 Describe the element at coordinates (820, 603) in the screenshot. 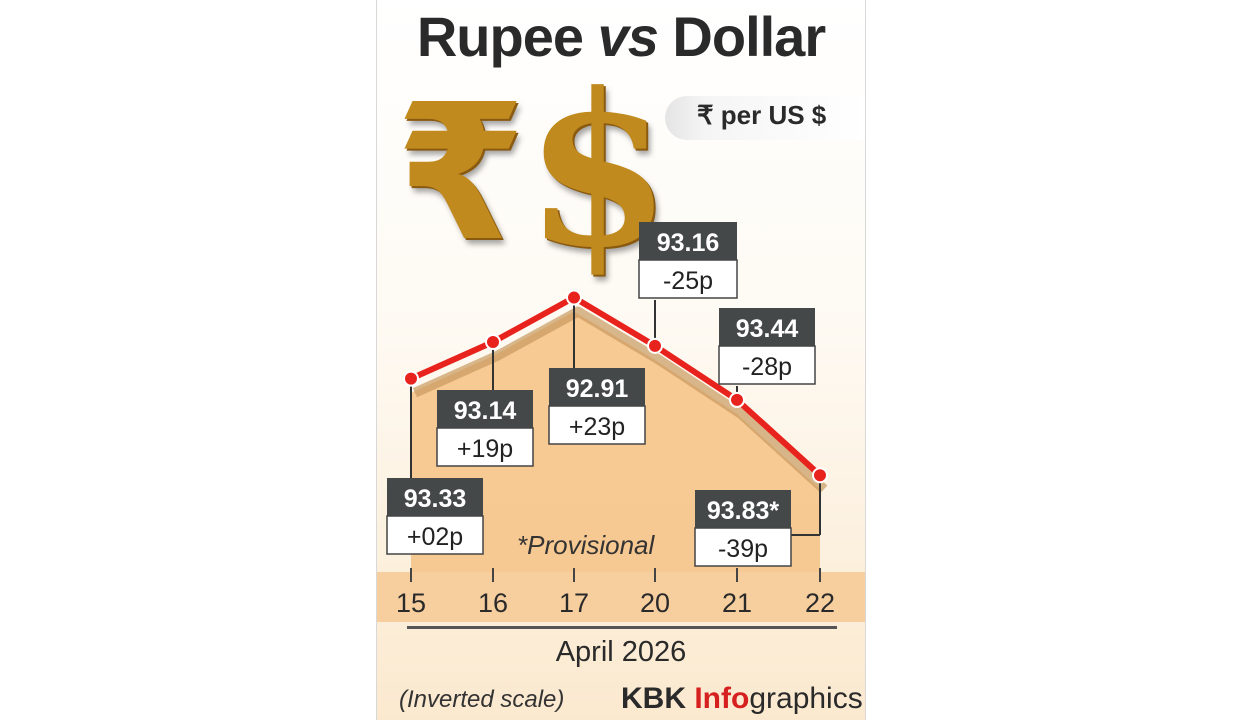

I see `x-tick-label: 22` at that location.